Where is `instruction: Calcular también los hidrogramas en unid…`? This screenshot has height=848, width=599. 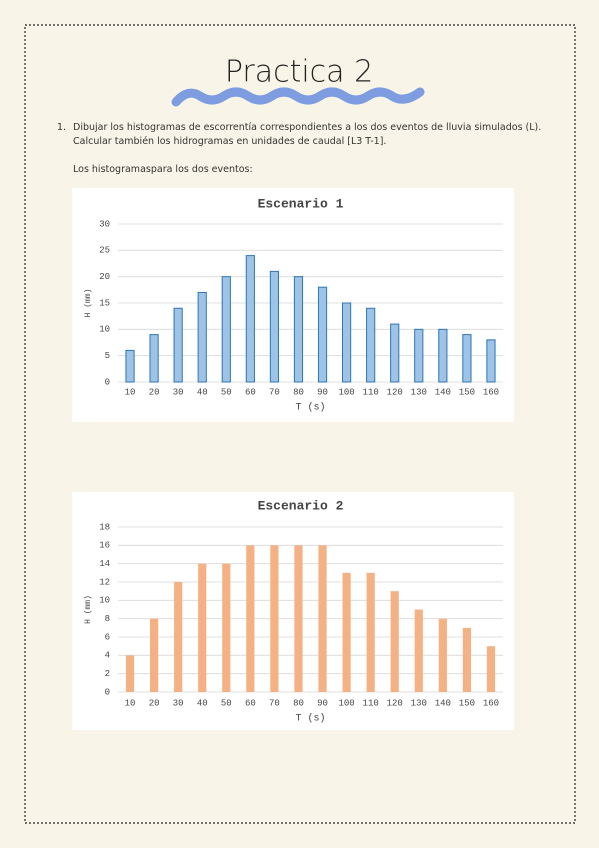
instruction: Calcular también los hidrogramas en unid… is located at coordinates (229, 141).